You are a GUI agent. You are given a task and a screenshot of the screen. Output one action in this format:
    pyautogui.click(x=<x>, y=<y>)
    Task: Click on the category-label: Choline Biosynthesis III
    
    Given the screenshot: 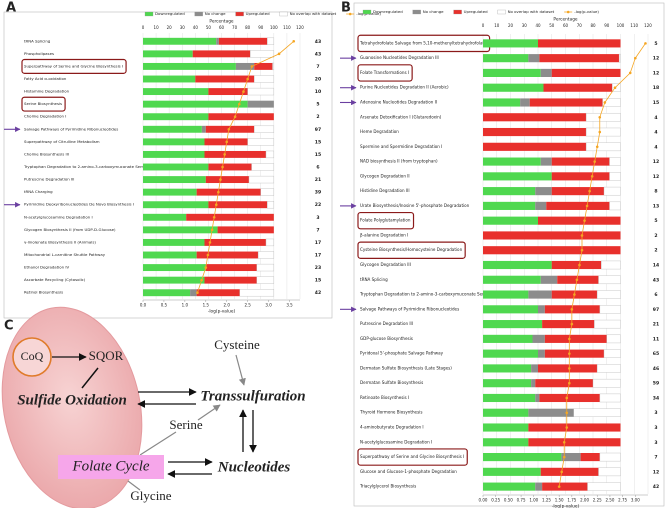 What is the action you would take?
    pyautogui.click(x=46, y=153)
    